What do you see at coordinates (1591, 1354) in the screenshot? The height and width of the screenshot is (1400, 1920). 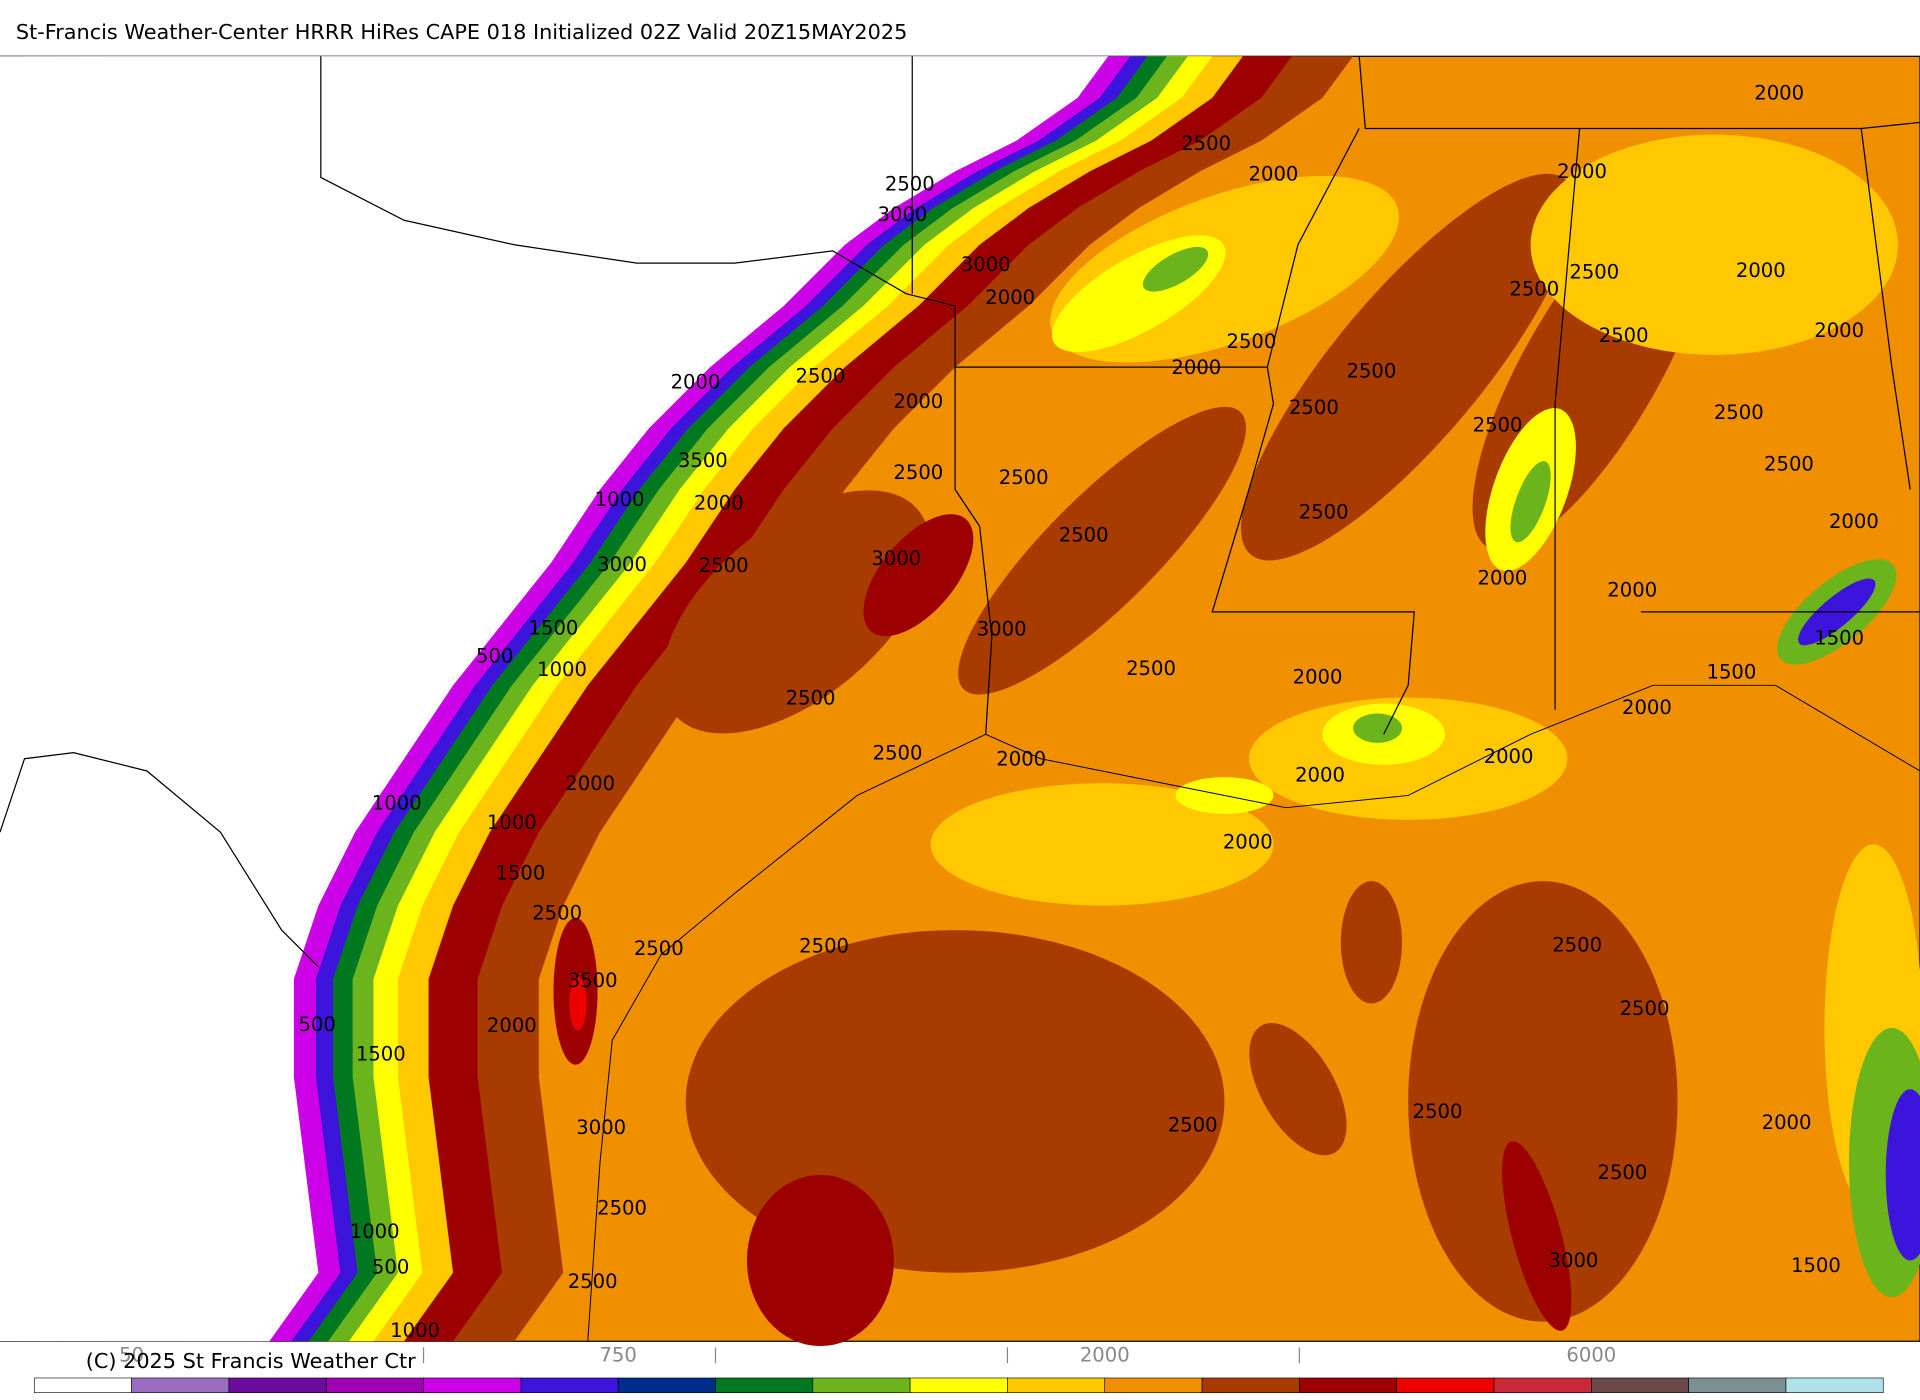 I see `colorbar-label: 6000` at bounding box center [1591, 1354].